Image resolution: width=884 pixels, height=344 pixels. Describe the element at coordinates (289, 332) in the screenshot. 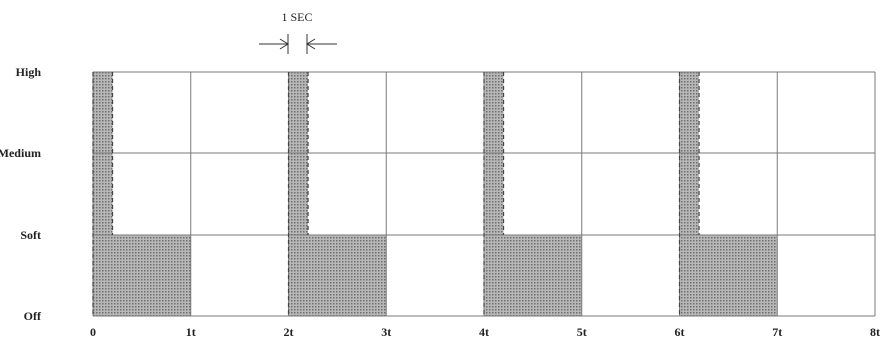

I see `x-label-2: 2t` at that location.